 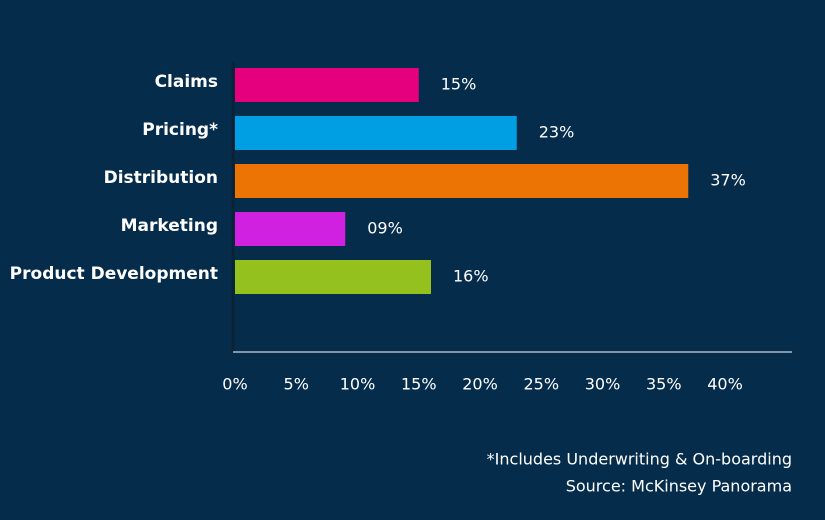 I want to click on x-tick-label: 0%, so click(x=234, y=384).